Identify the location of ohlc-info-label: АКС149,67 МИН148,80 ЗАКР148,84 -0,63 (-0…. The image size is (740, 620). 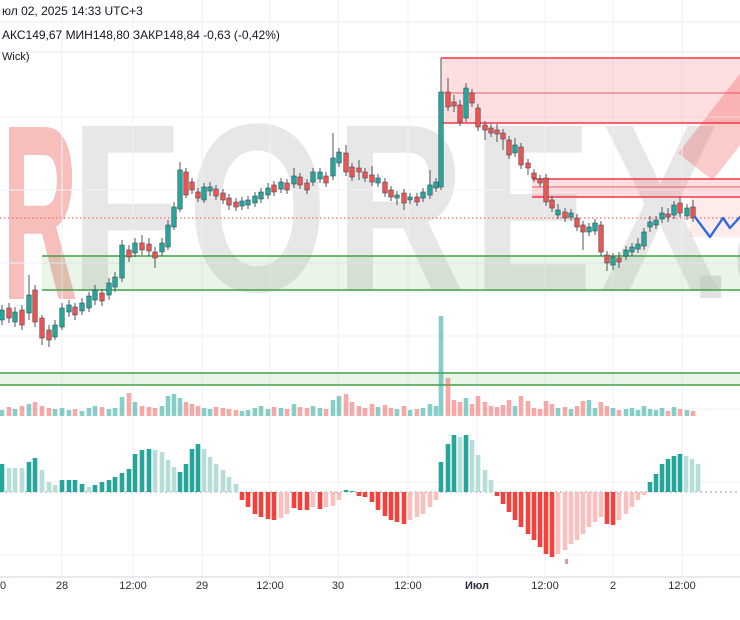
(141, 35).